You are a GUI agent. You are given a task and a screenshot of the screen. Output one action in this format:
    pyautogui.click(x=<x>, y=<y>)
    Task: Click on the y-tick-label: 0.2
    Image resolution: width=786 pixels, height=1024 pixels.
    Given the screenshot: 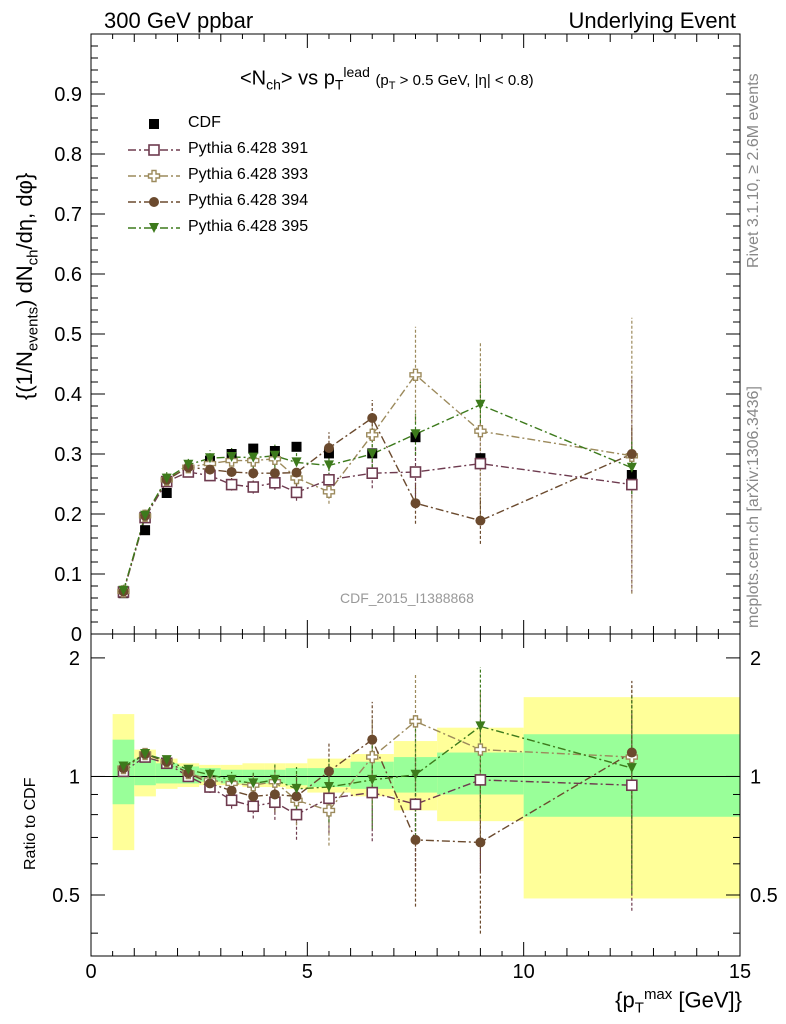 What is the action you would take?
    pyautogui.click(x=68, y=515)
    